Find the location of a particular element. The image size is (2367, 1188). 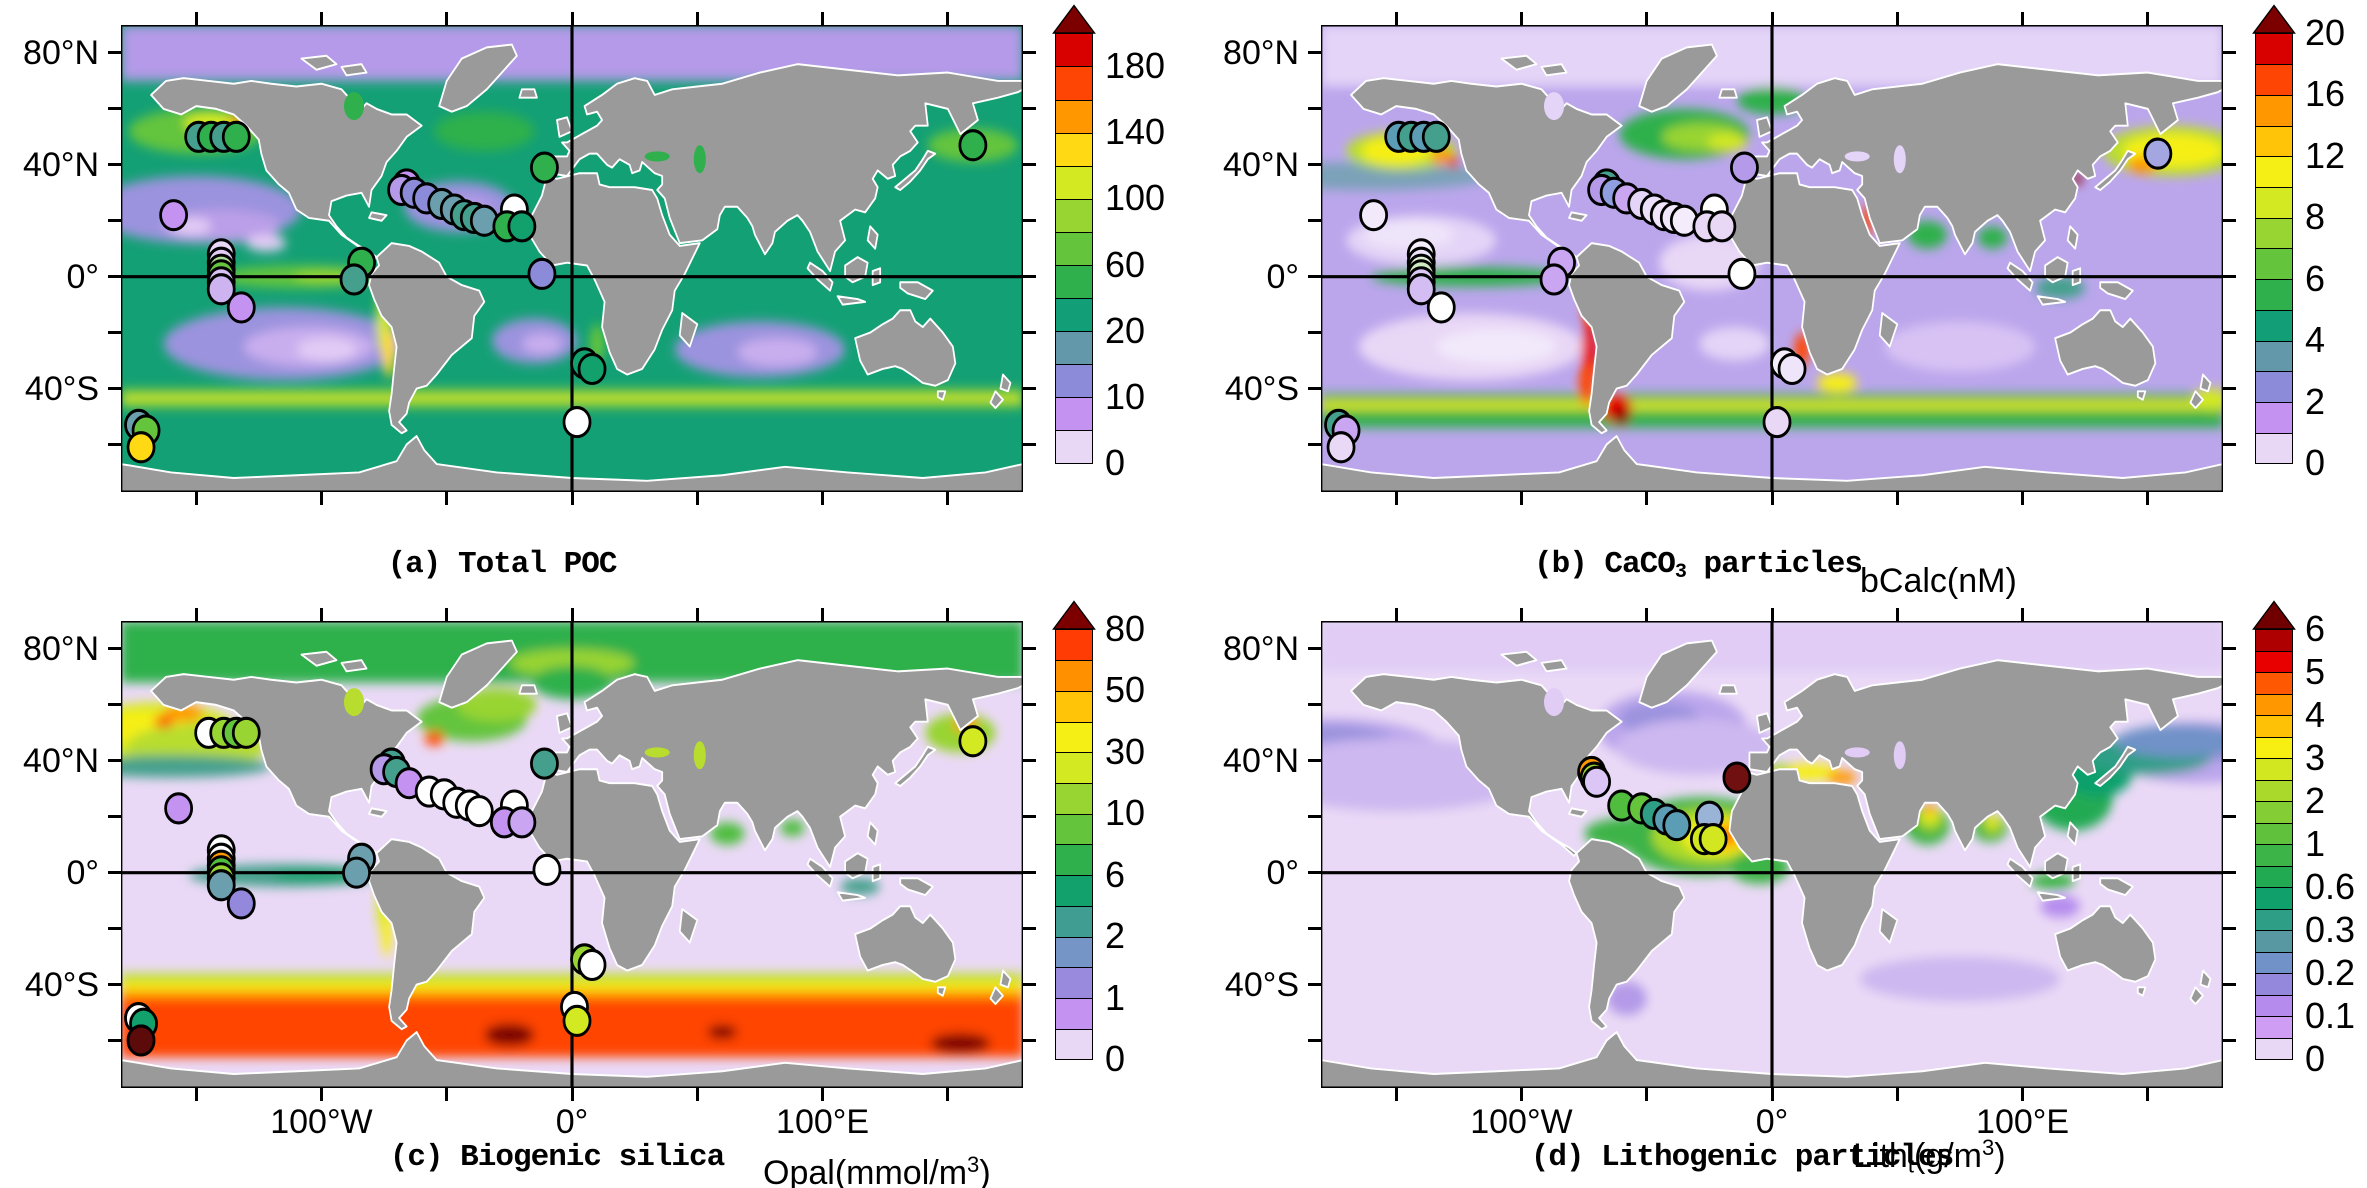

lon-axis-label: 0° is located at coordinates (1772, 1122).